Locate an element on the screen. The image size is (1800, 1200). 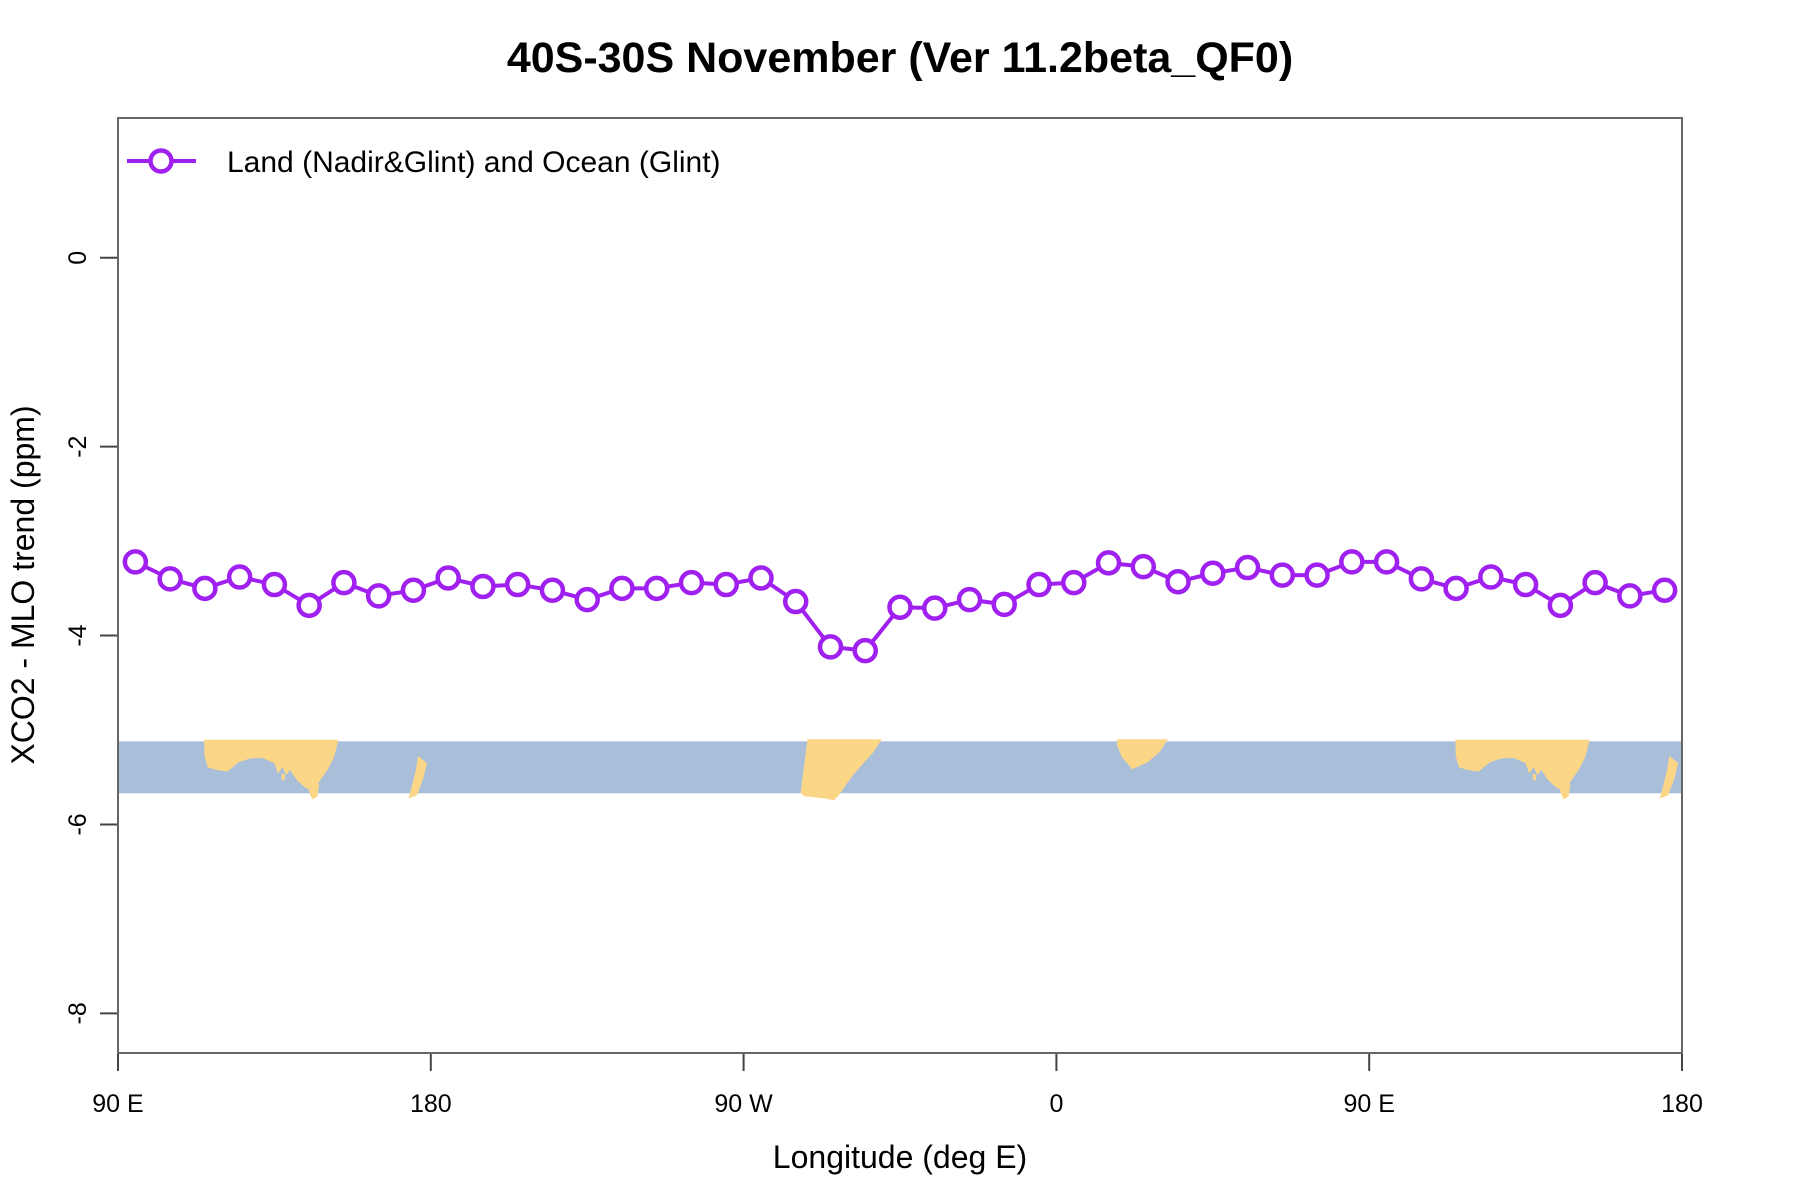
y-tick-label: -8 is located at coordinates (78, 1013).